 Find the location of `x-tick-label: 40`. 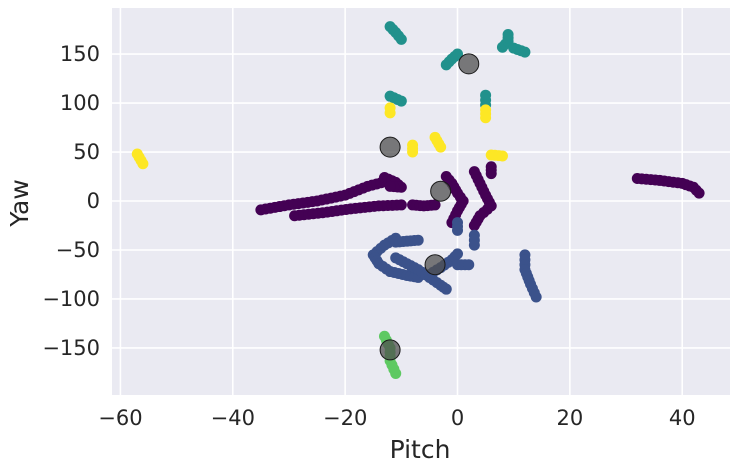

x-tick-label: 40 is located at coordinates (682, 418).